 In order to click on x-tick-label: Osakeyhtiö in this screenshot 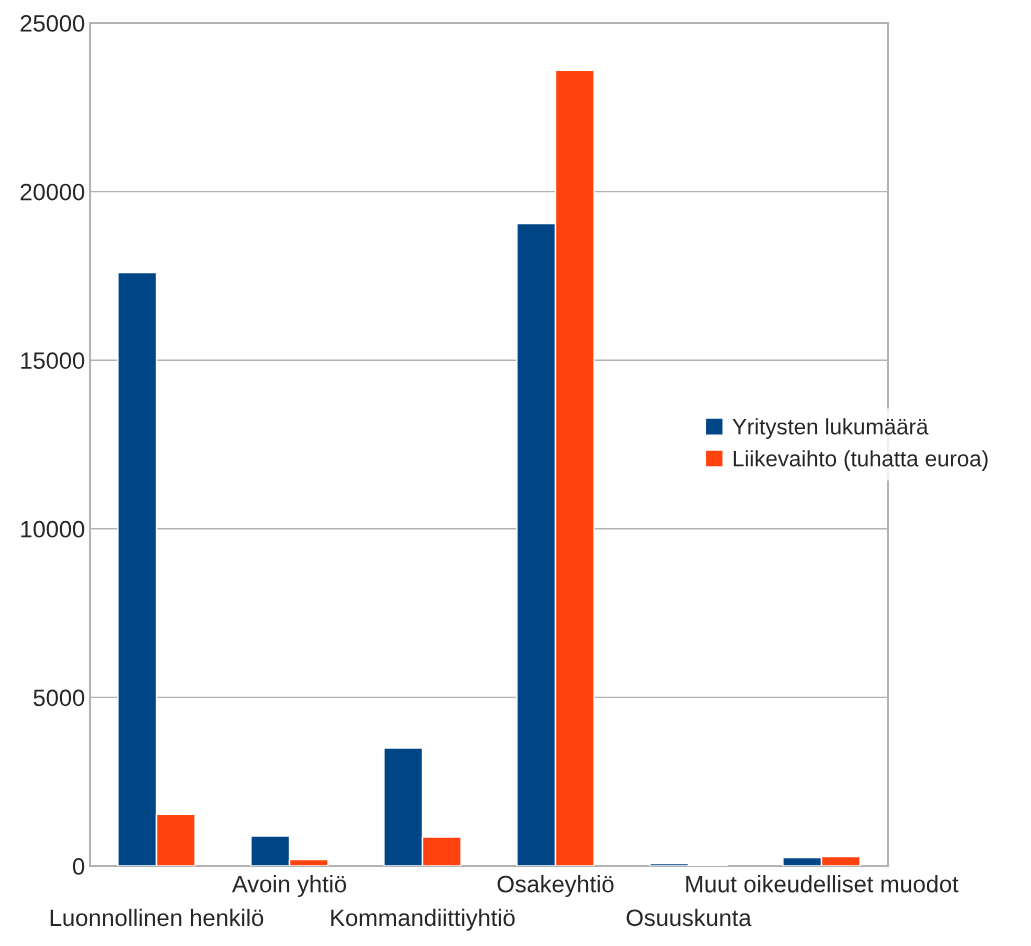, I will do `click(555, 886)`.